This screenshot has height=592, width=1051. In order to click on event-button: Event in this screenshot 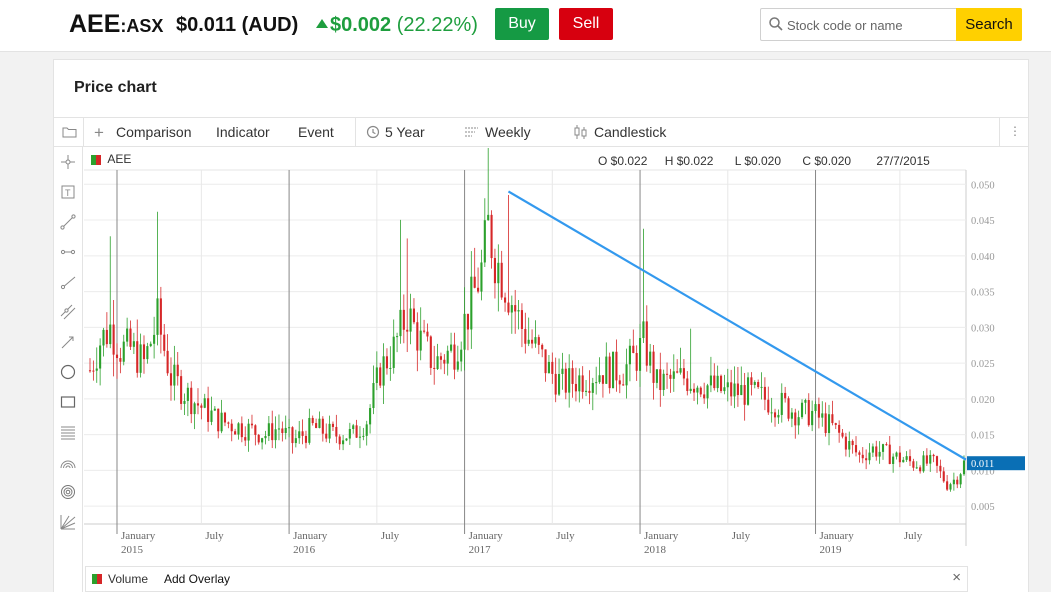, I will do `click(316, 132)`.